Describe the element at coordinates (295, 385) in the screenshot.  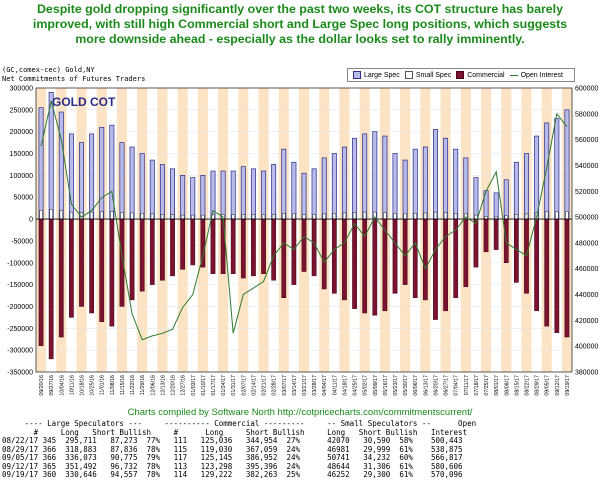
I see `x-tick-label: 03/14/17` at that location.